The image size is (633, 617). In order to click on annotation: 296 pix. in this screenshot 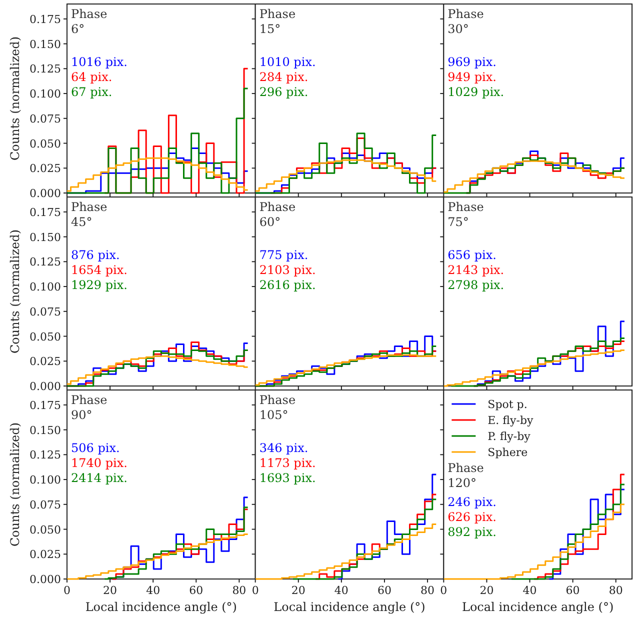, I will do `click(283, 92)`.